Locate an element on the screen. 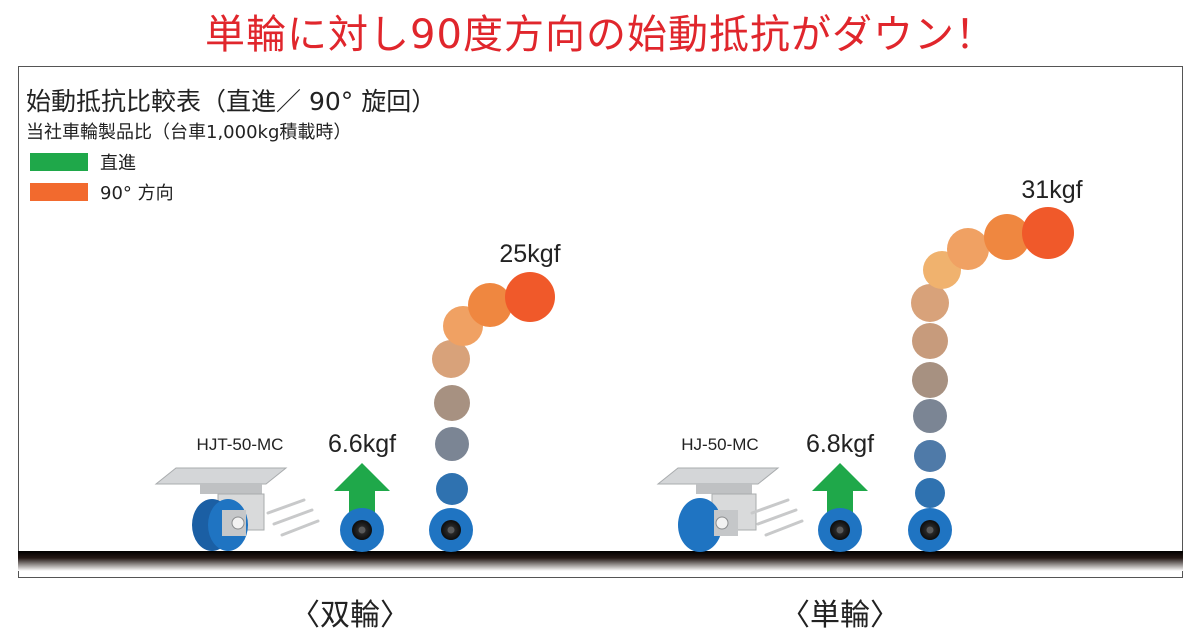 This screenshot has height=638, width=1201. caster-single-wheel is located at coordinates (718, 509).